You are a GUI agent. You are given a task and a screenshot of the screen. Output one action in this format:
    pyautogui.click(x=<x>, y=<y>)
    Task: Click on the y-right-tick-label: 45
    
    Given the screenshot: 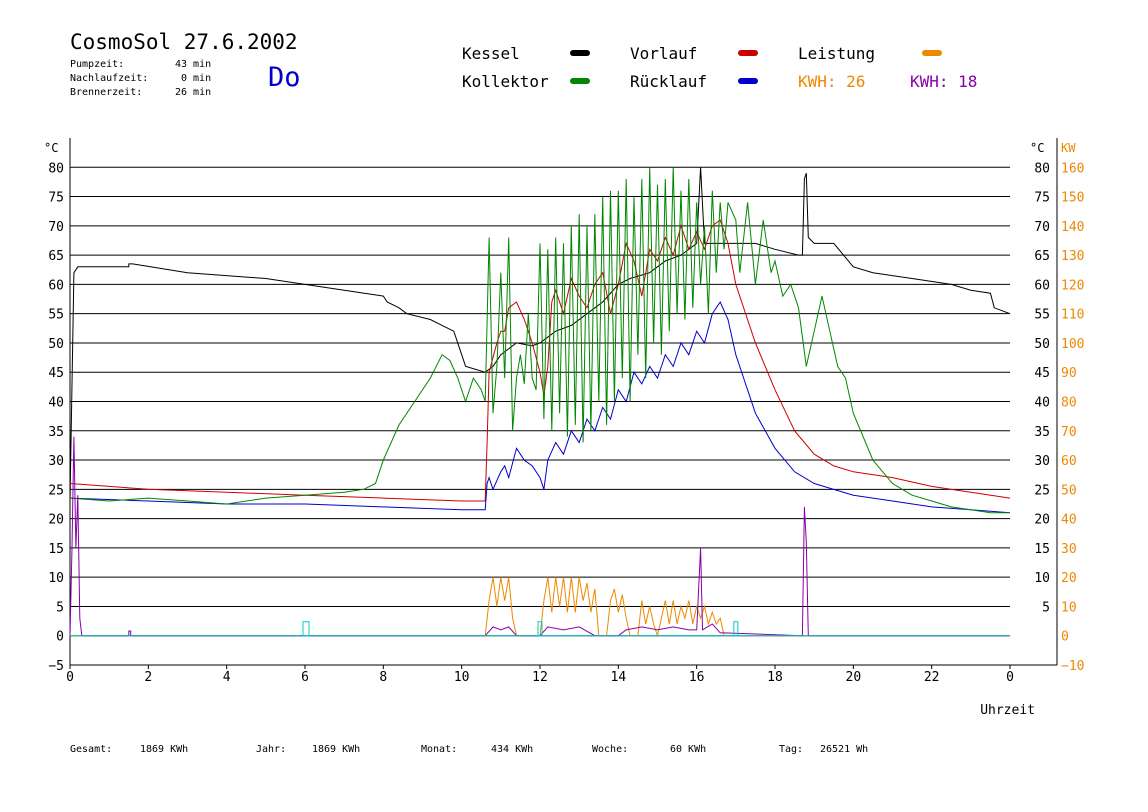 What is the action you would take?
    pyautogui.click(x=1042, y=373)
    